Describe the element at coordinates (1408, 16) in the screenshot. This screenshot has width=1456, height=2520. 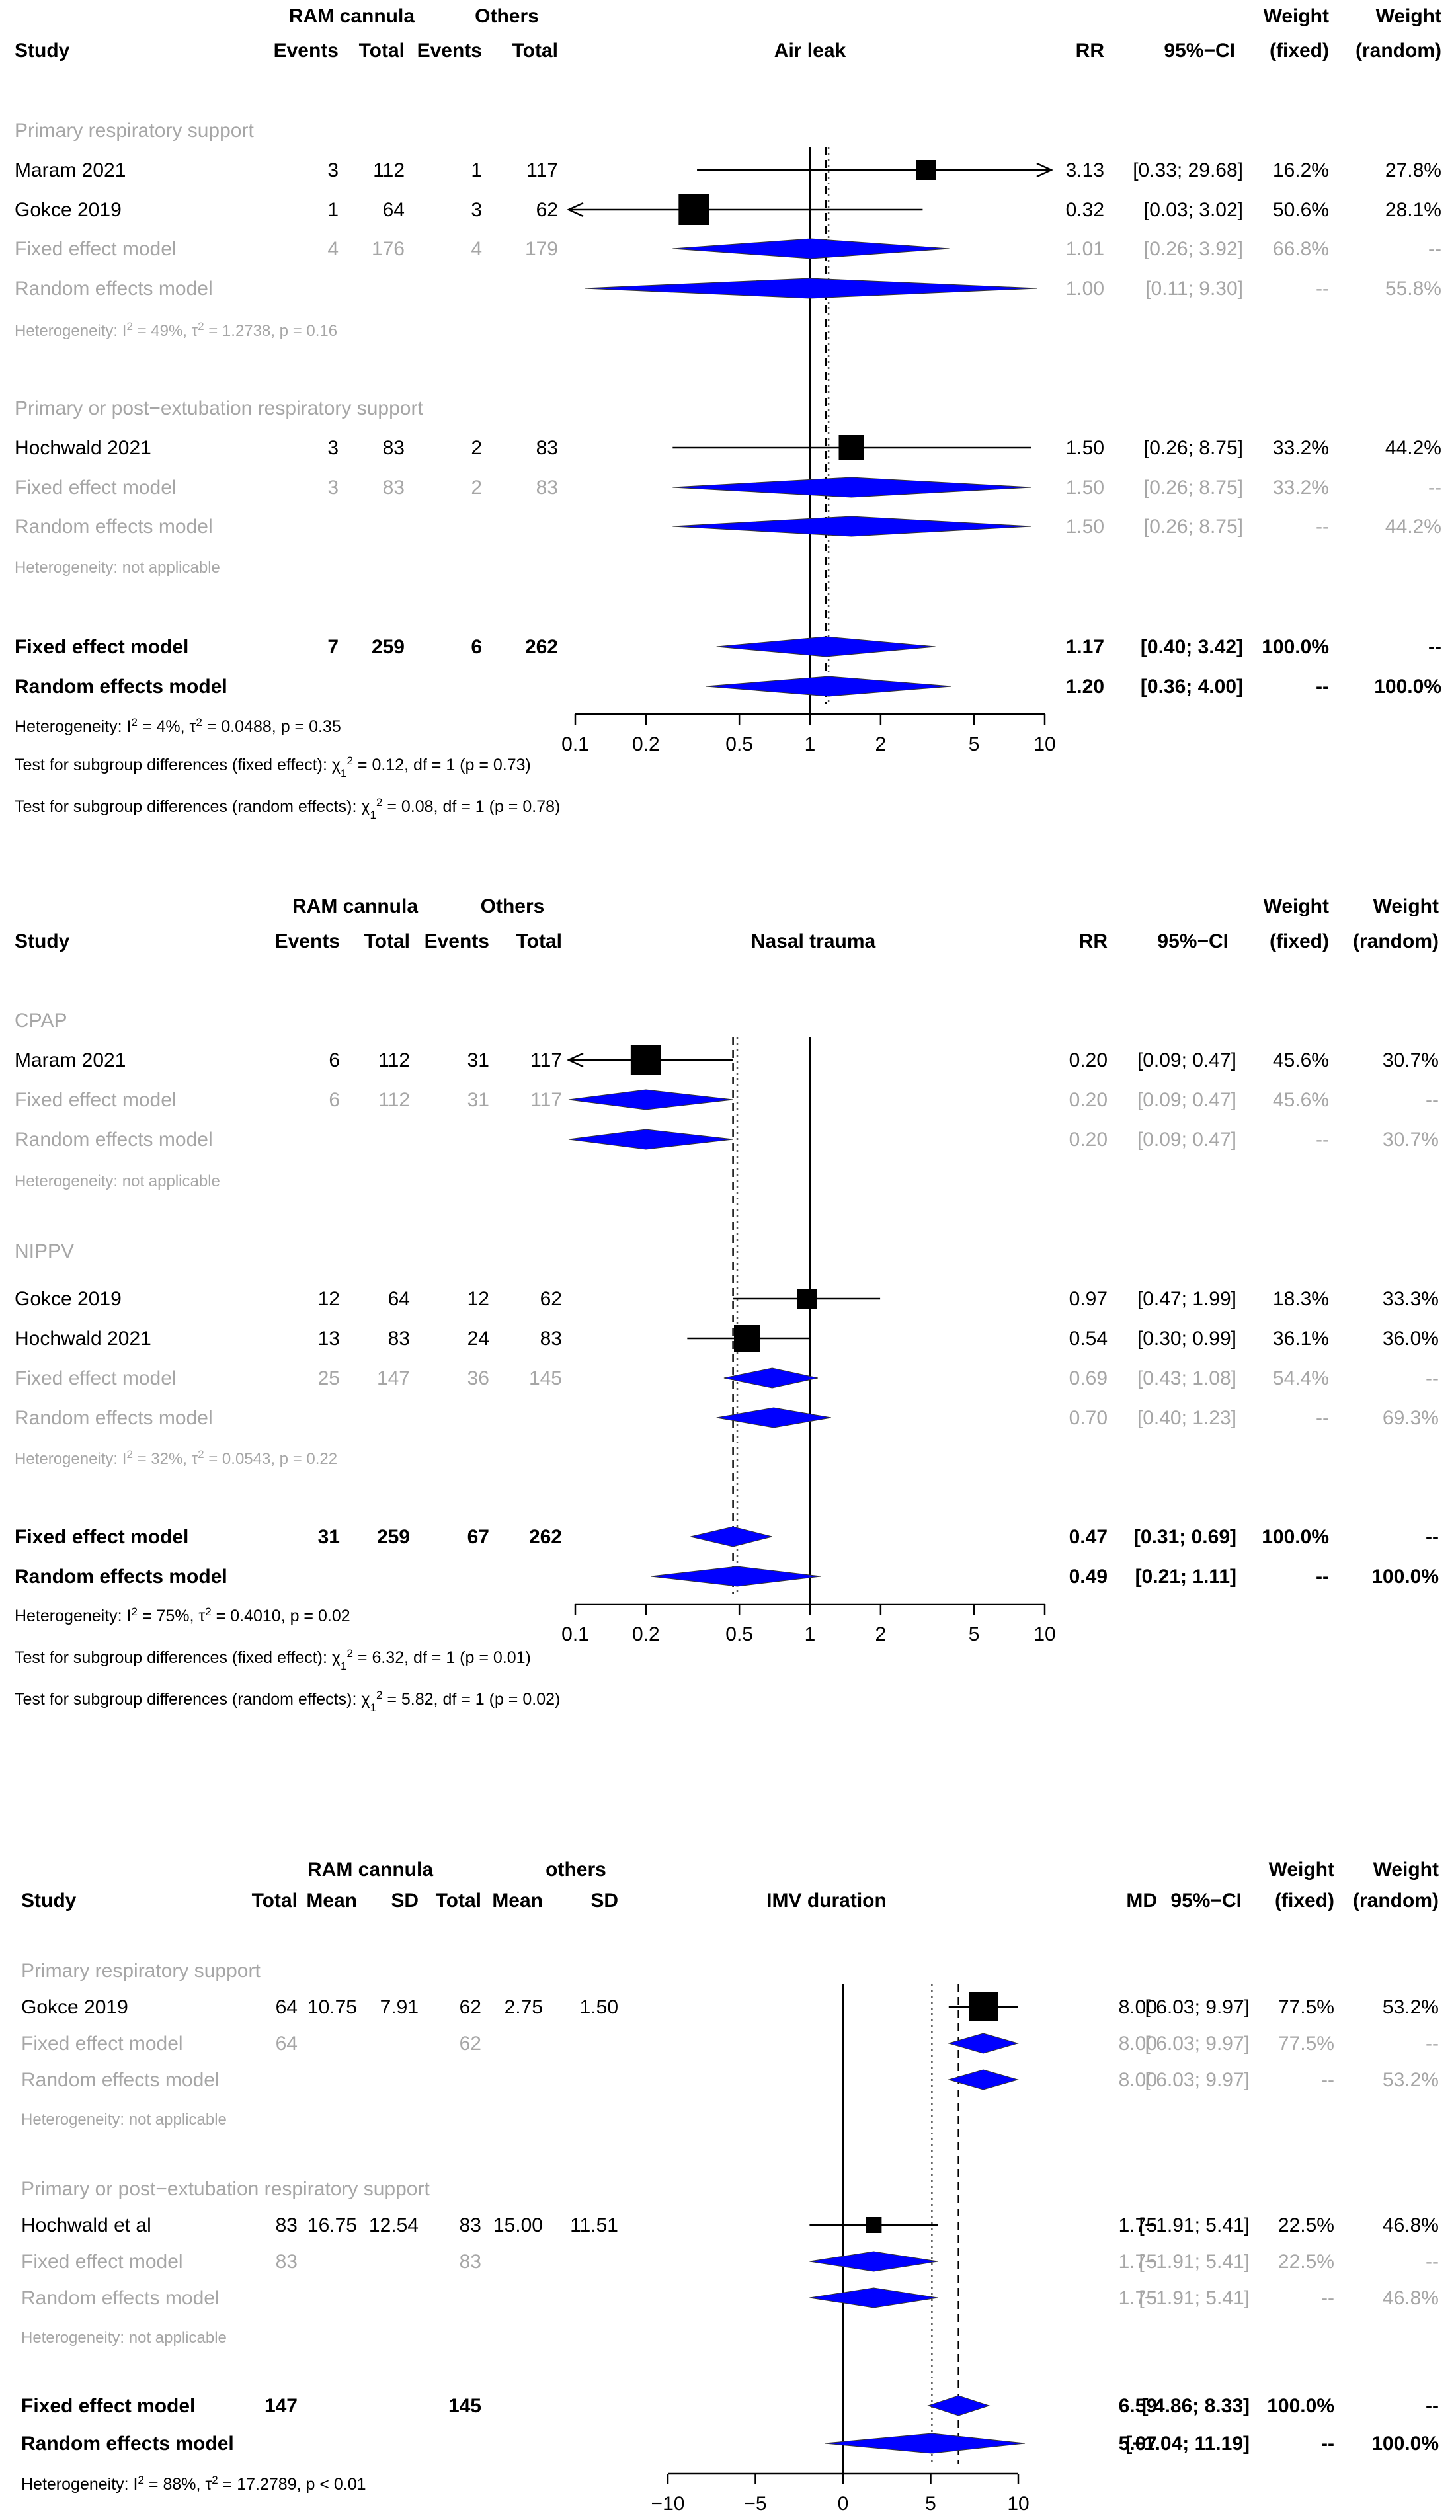
I see `header-weight-random: Weight` at that location.